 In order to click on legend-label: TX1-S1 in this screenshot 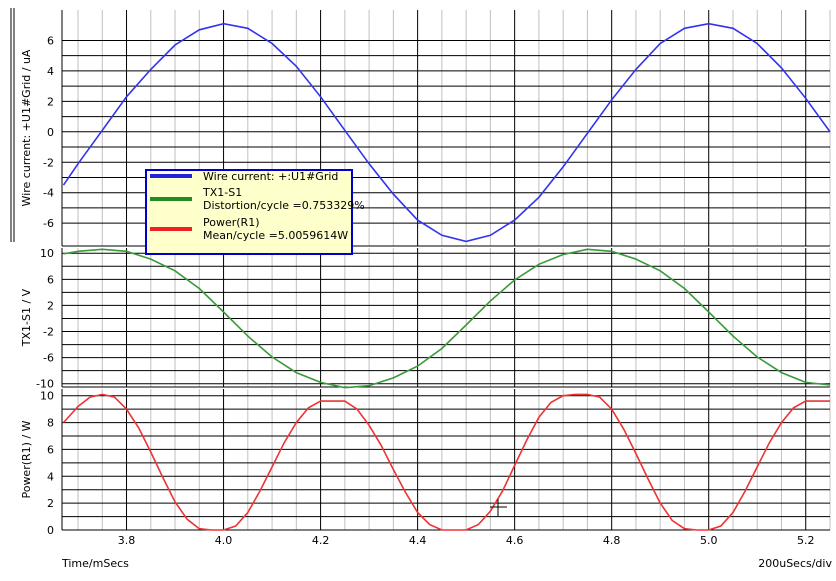, I will do `click(222, 192)`.